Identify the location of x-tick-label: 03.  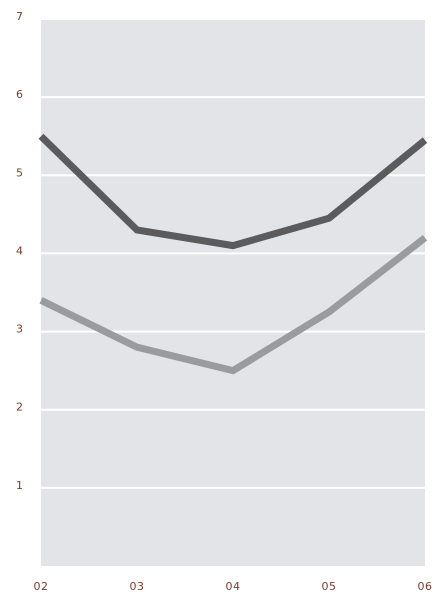
(137, 586).